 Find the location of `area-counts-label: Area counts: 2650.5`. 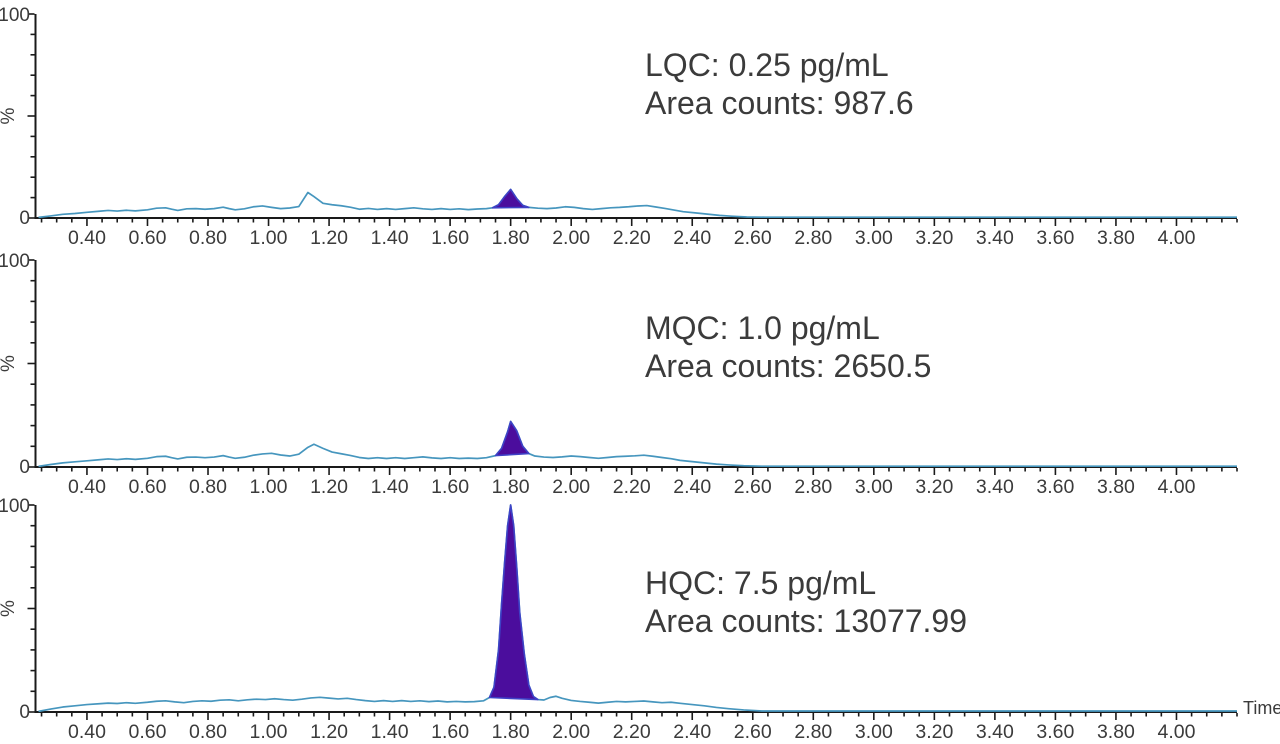

area-counts-label: Area counts: 2650.5 is located at coordinates (788, 366).